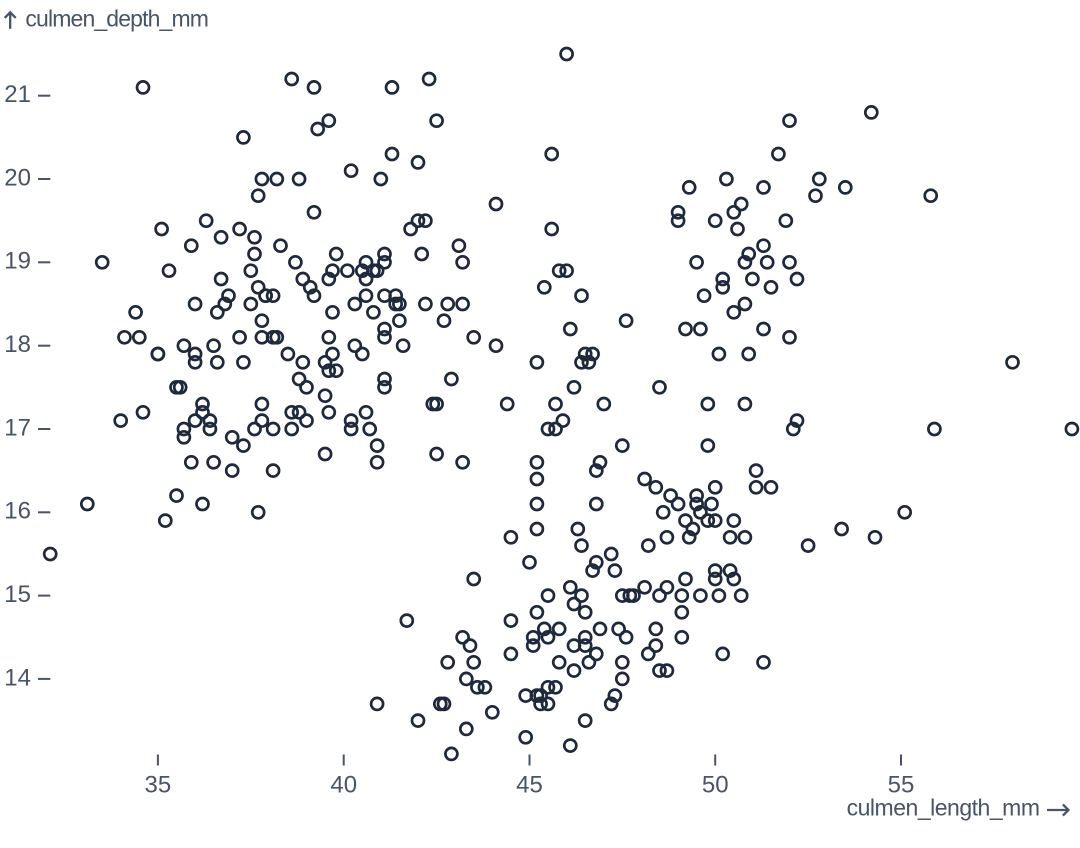 This screenshot has height=848, width=1080. I want to click on svg-text: culmen_depth_mm, so click(116, 19).